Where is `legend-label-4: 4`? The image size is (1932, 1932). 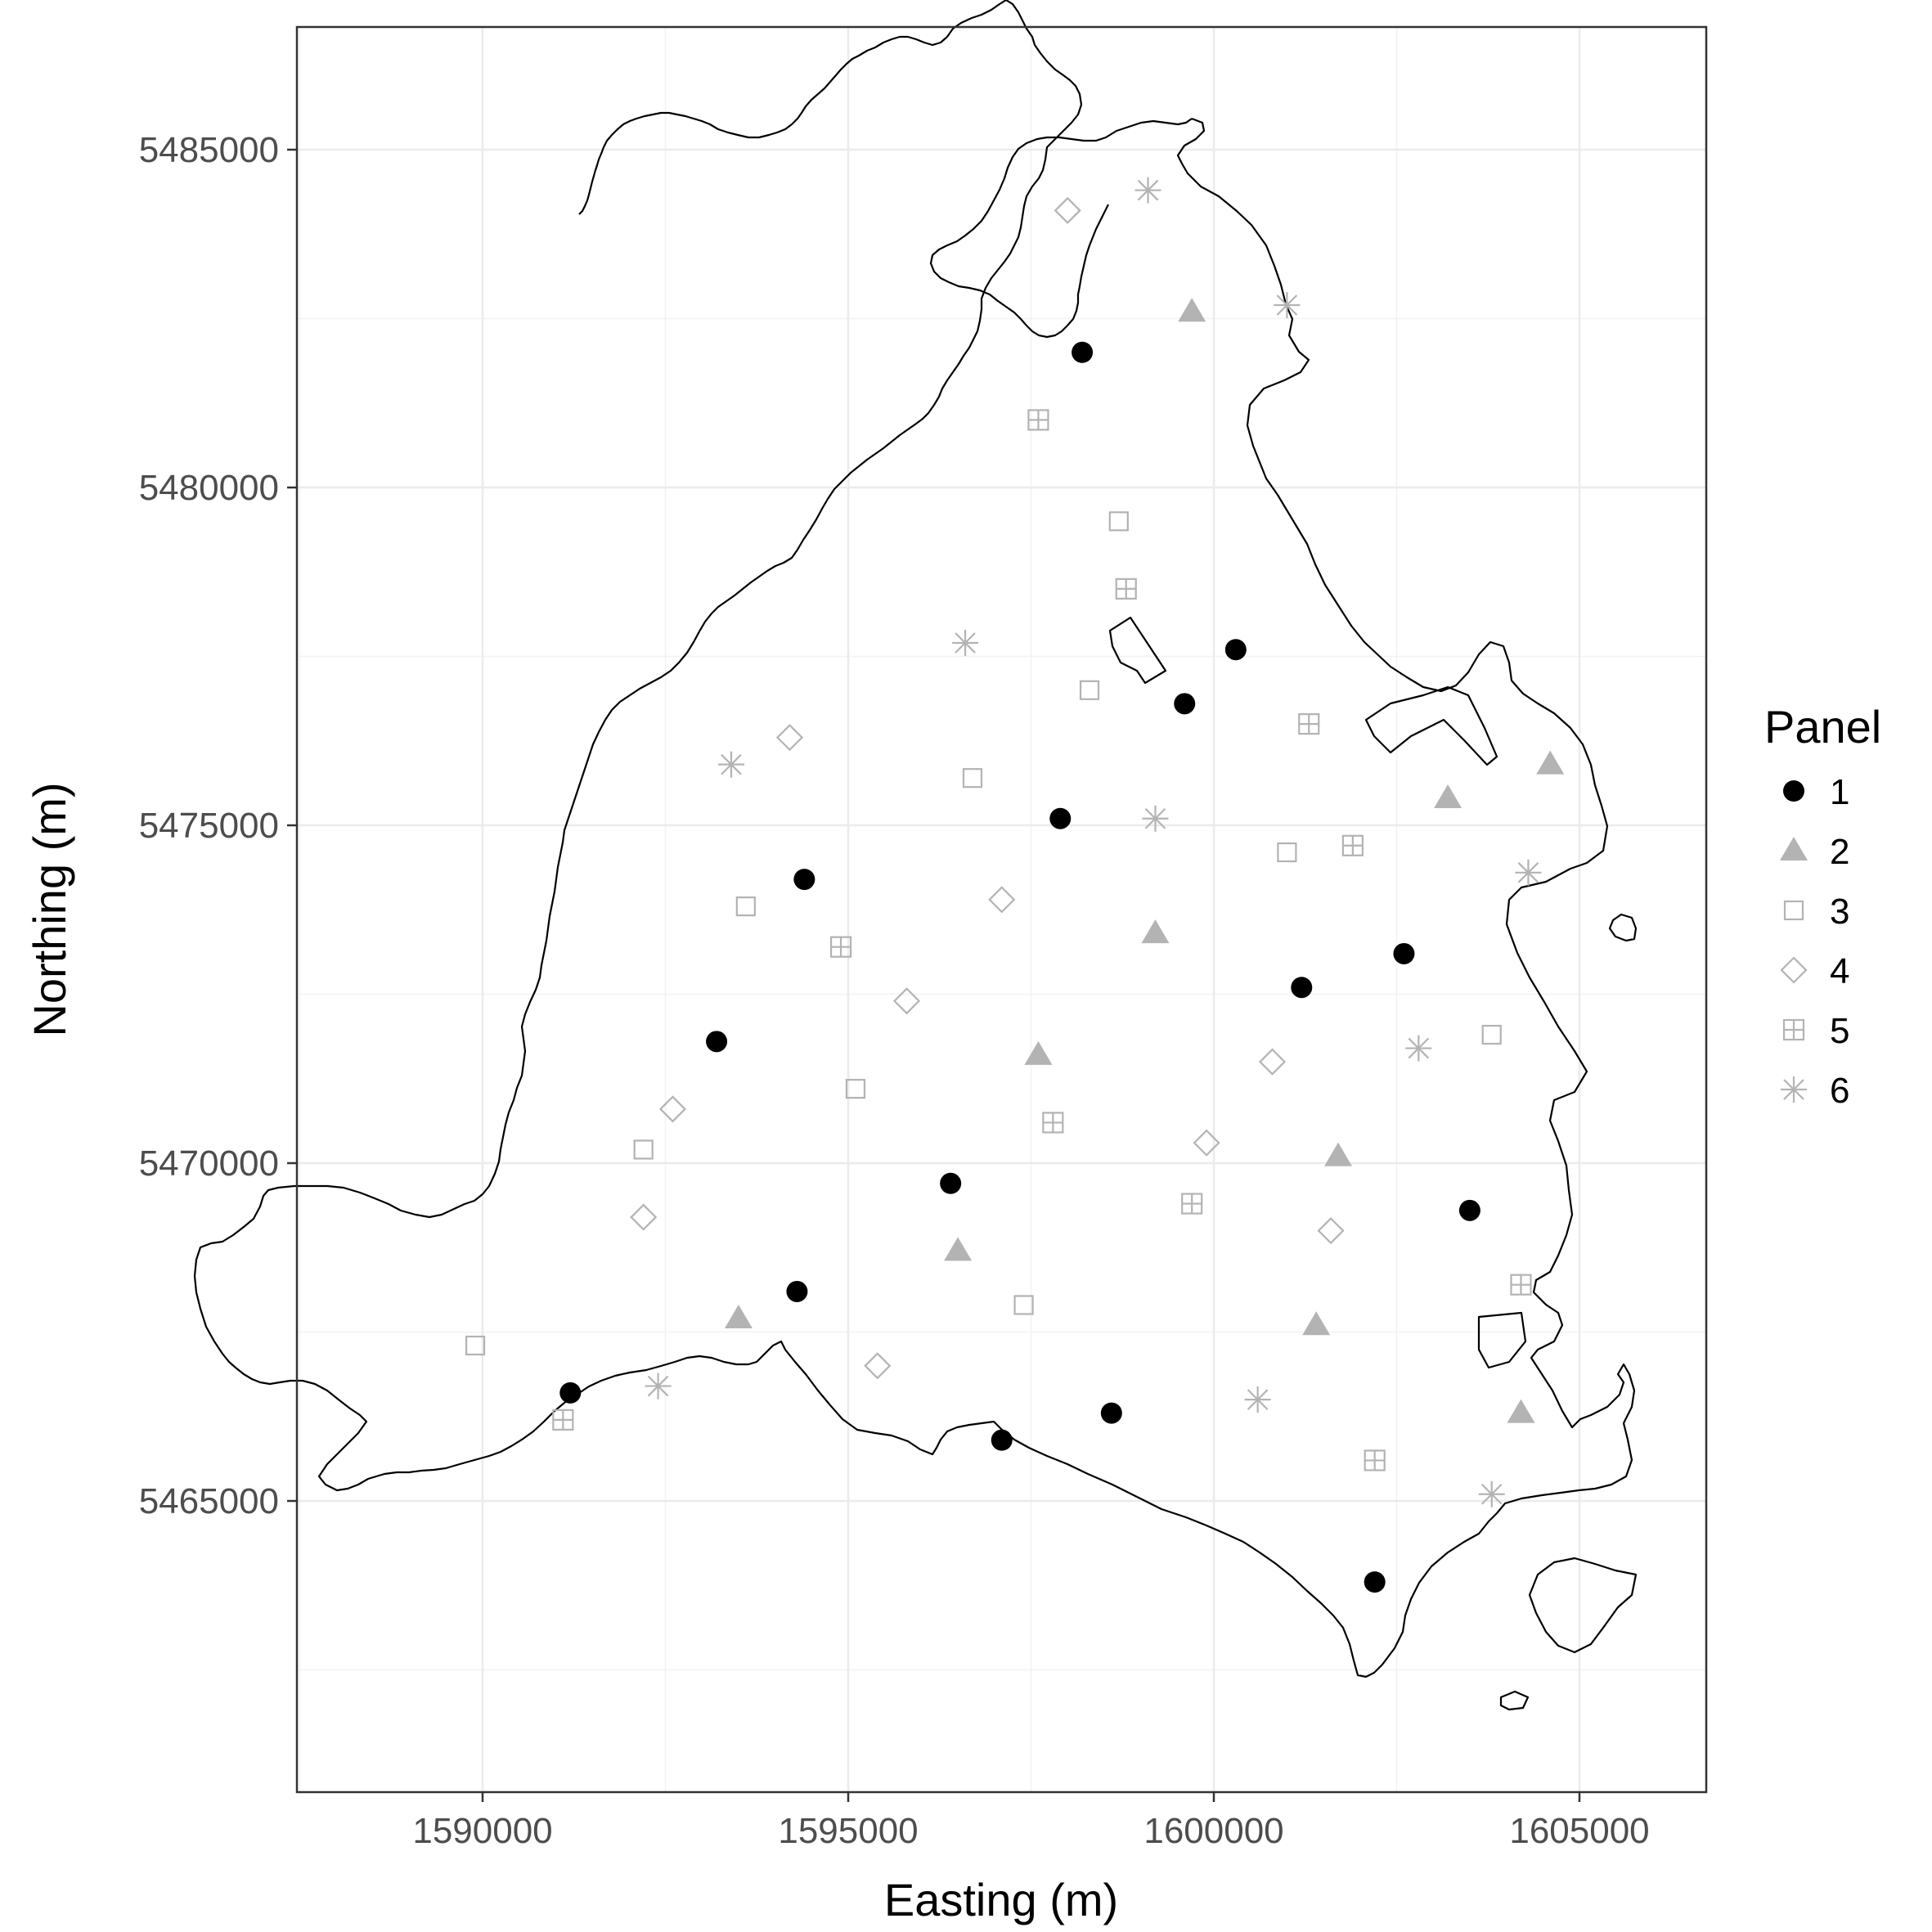 legend-label-4: 4 is located at coordinates (1839, 971).